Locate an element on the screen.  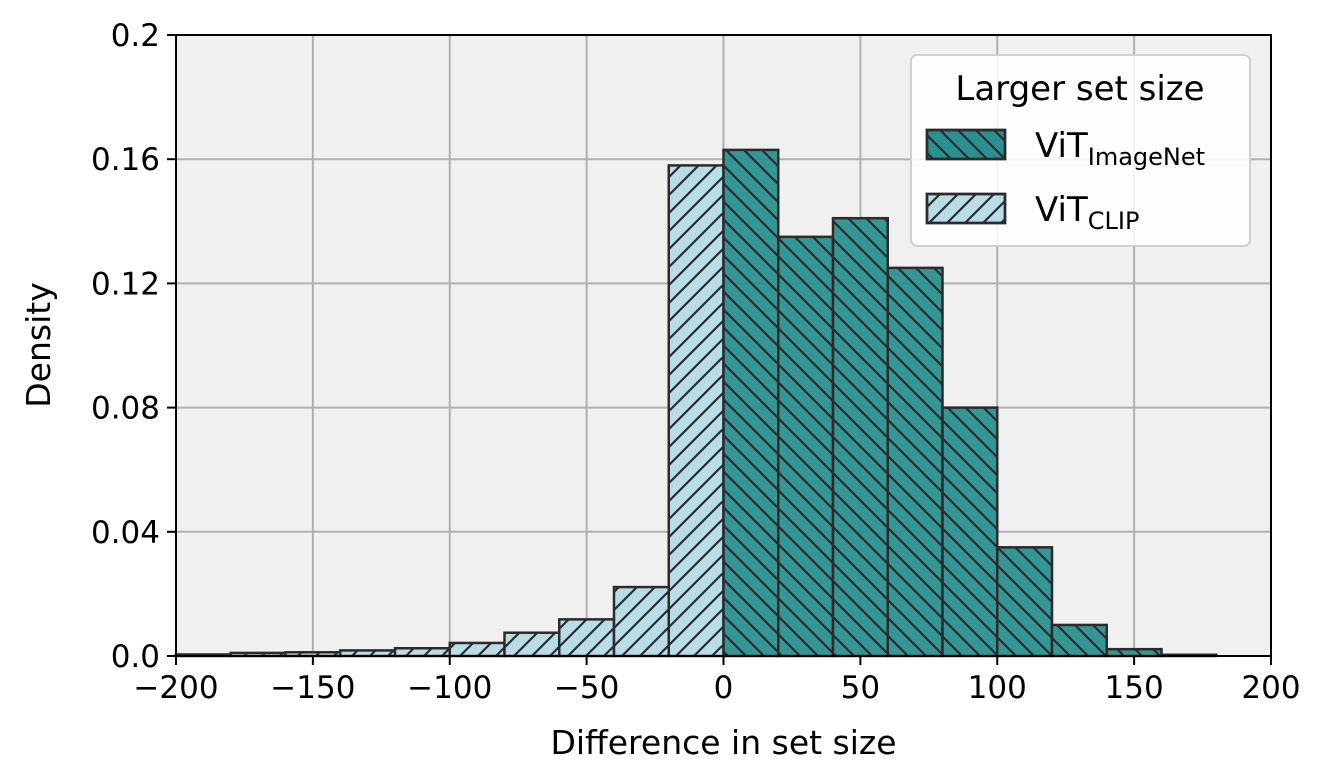
y-tick-label: 0.0 is located at coordinates (135, 657).